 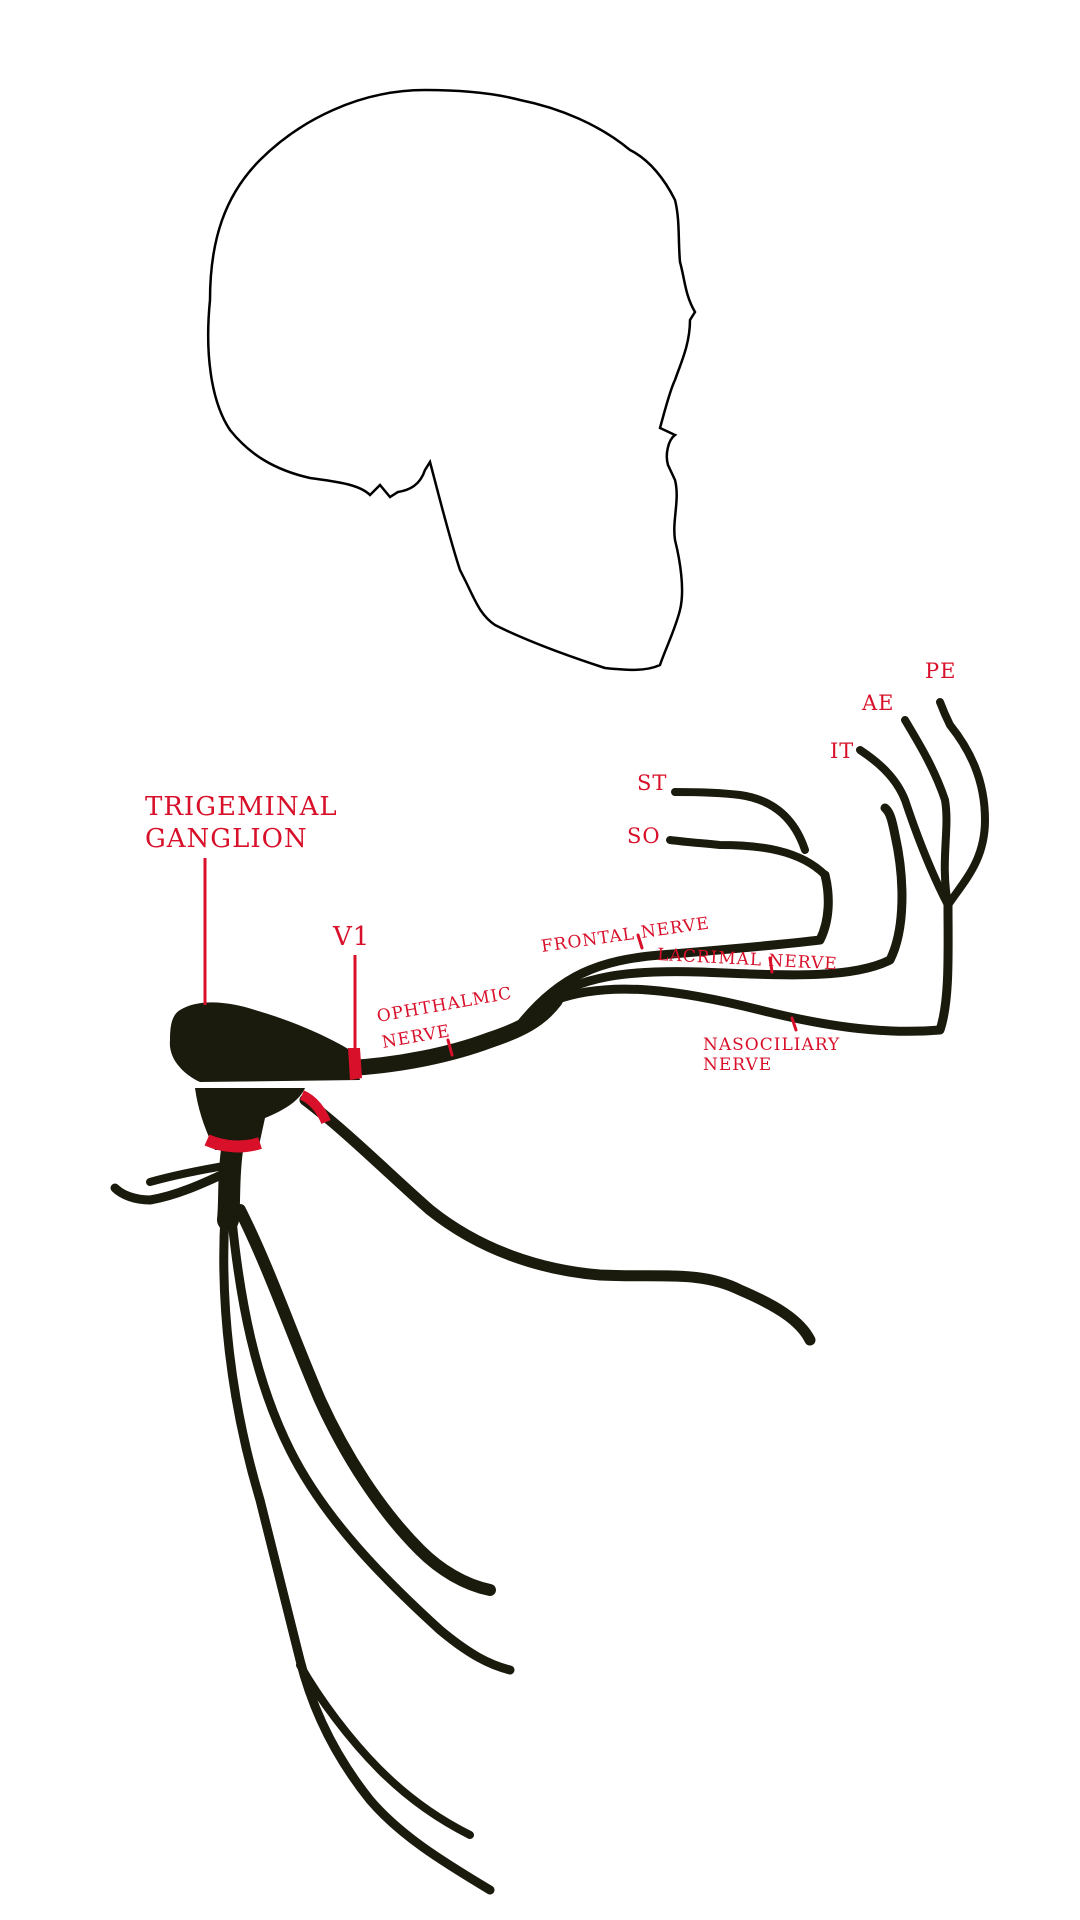 I want to click on trigeminal-ganglion-label-line1: TRIGEMINAL, so click(x=241, y=807).